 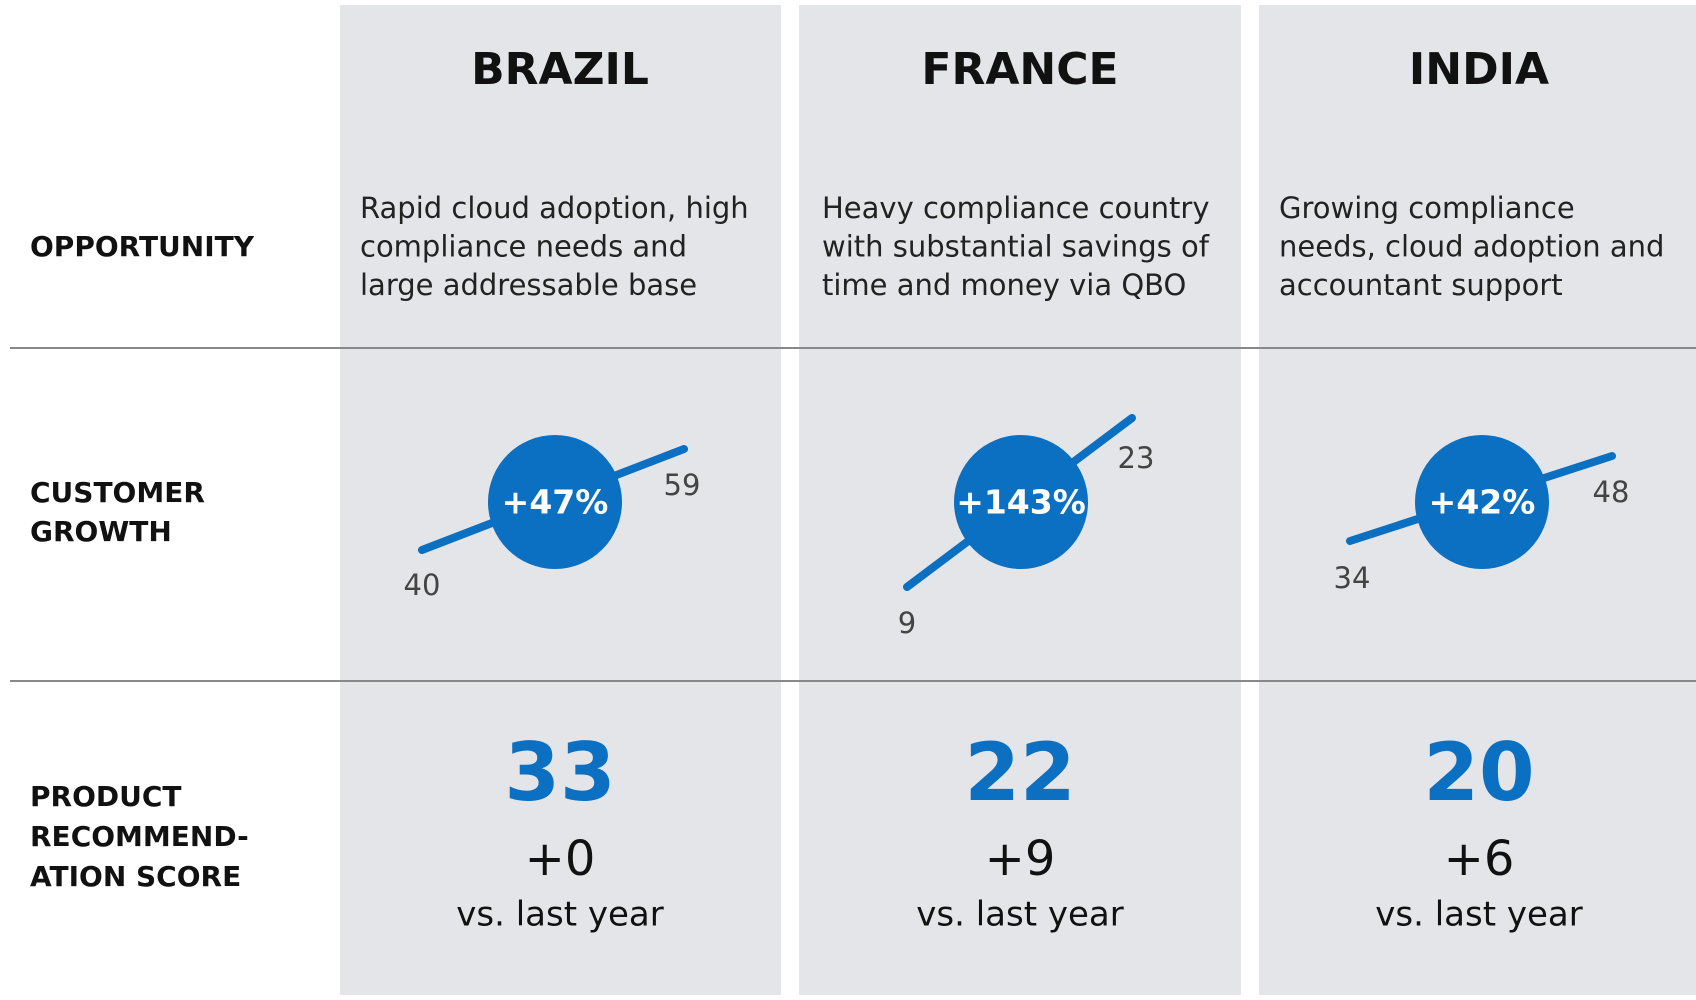 I want to click on growth-end: 59, so click(x=682, y=485).